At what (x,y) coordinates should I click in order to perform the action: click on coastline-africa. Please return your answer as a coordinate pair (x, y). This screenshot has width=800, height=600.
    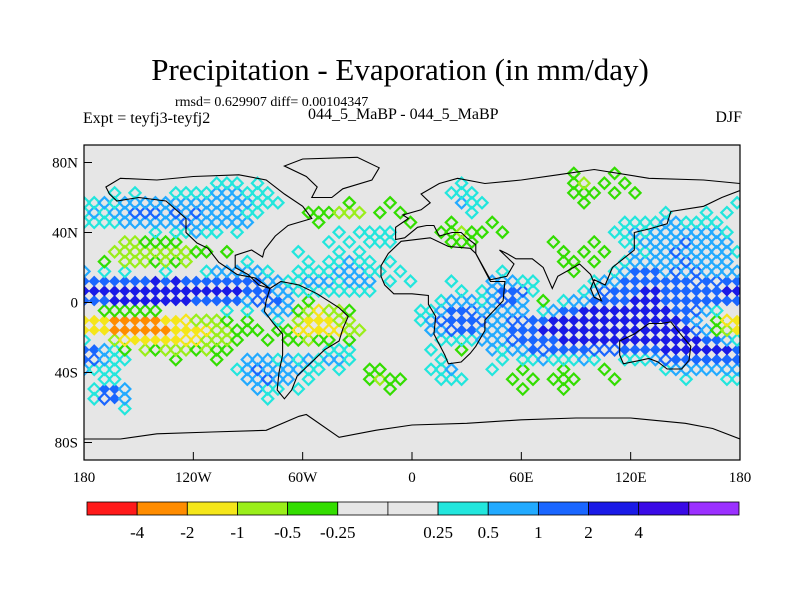
    Looking at the image, I should click on (443, 301).